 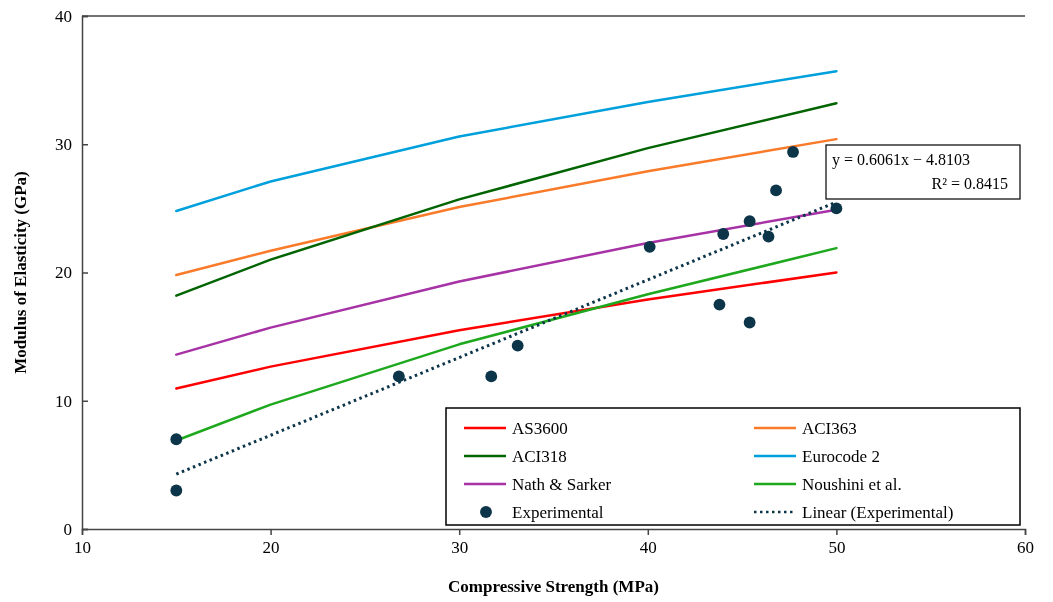 I want to click on annotation: R² = 0.8415, so click(x=969, y=183).